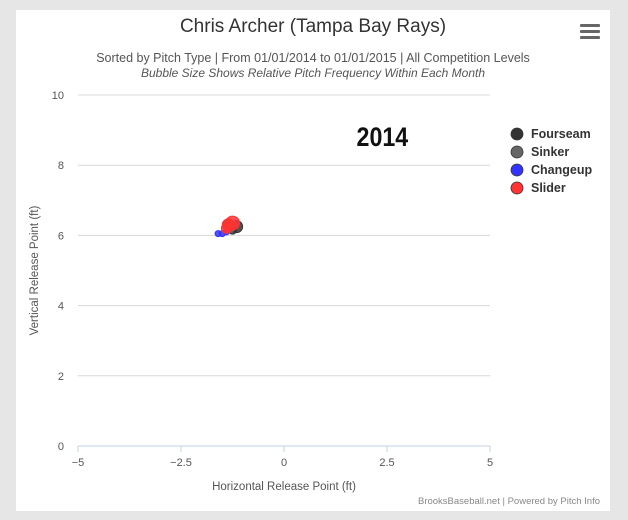 The height and width of the screenshot is (520, 628). Describe the element at coordinates (561, 170) in the screenshot. I see `legend-item-changeup: Changeup` at that location.